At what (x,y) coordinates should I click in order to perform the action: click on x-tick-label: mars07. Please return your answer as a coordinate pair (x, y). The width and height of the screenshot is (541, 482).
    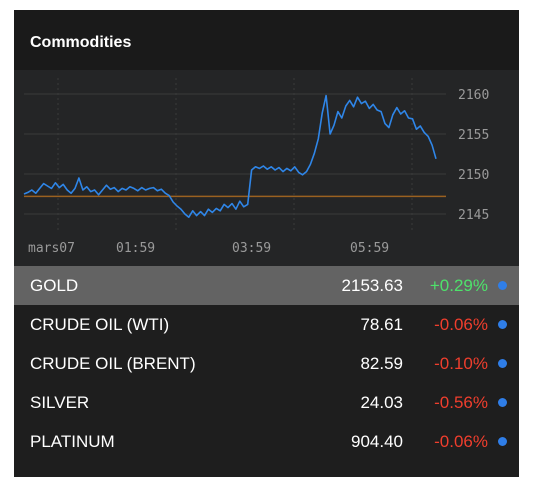
    Looking at the image, I should click on (51, 248).